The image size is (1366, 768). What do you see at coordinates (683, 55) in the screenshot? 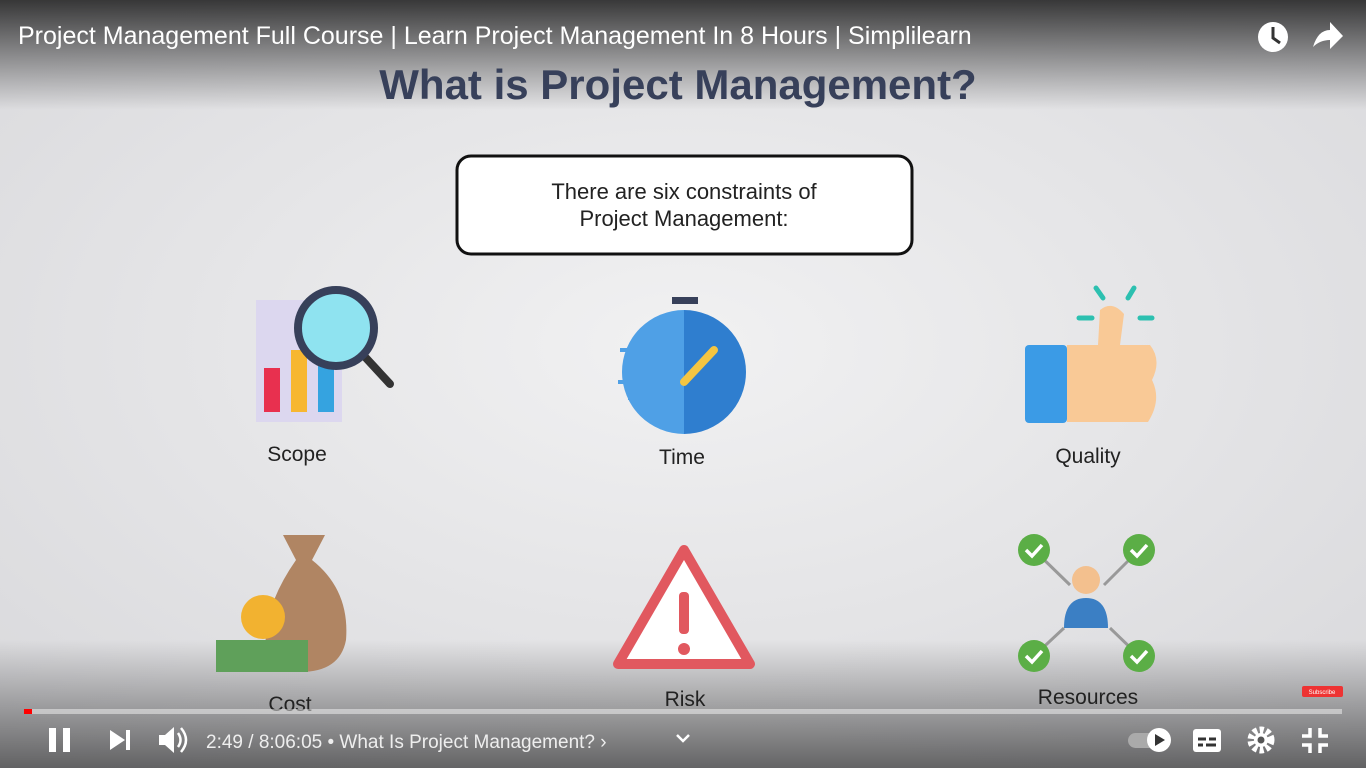
I see `top-shade` at bounding box center [683, 55].